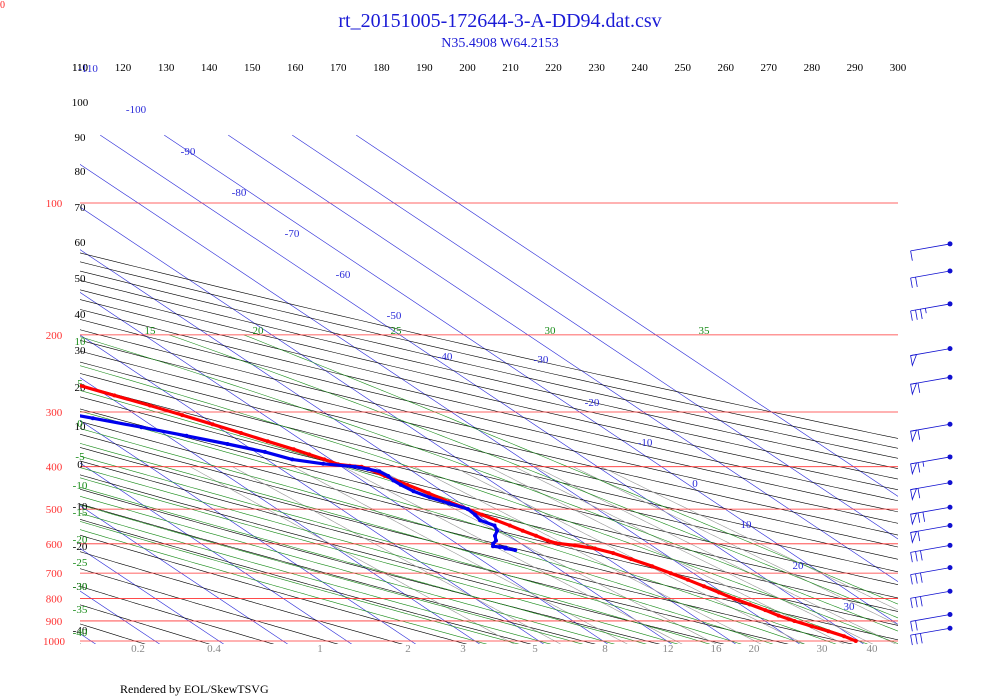 This screenshot has height=700, width=1000. Describe the element at coordinates (54, 510) in the screenshot. I see `isobar-label: 500` at that location.